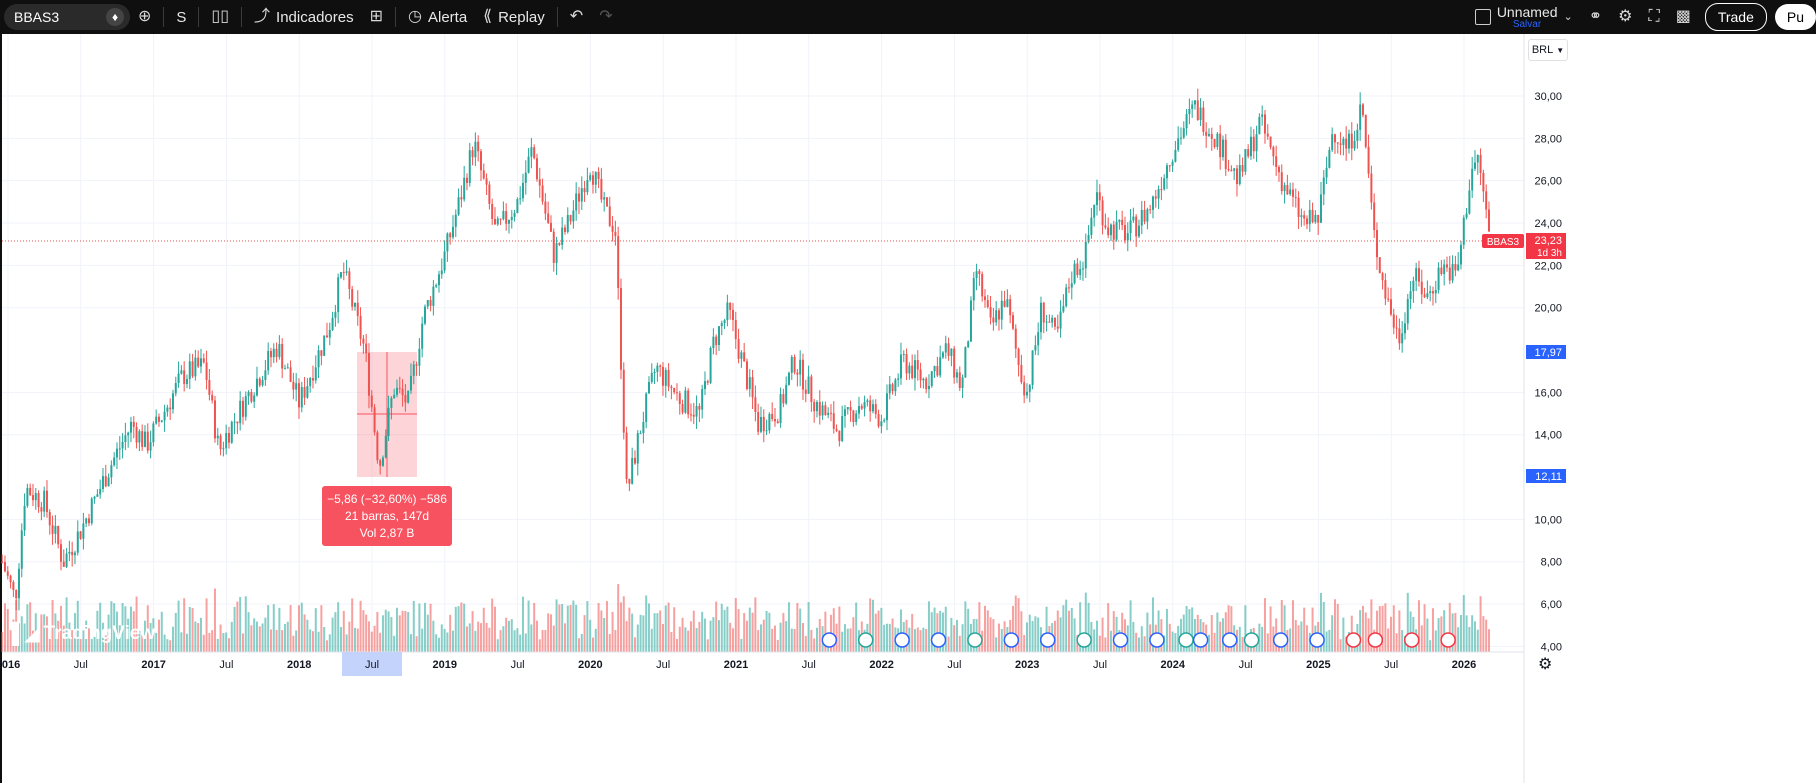 The width and height of the screenshot is (1816, 783). What do you see at coordinates (1548, 50) in the screenshot?
I see `currency-selector: BRL ▼` at bounding box center [1548, 50].